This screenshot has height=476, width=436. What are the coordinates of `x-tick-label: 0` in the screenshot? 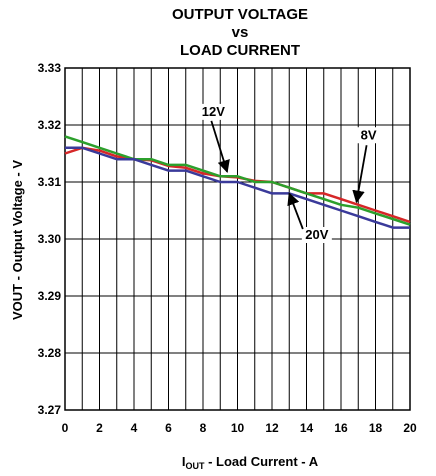 It's located at (65, 428).